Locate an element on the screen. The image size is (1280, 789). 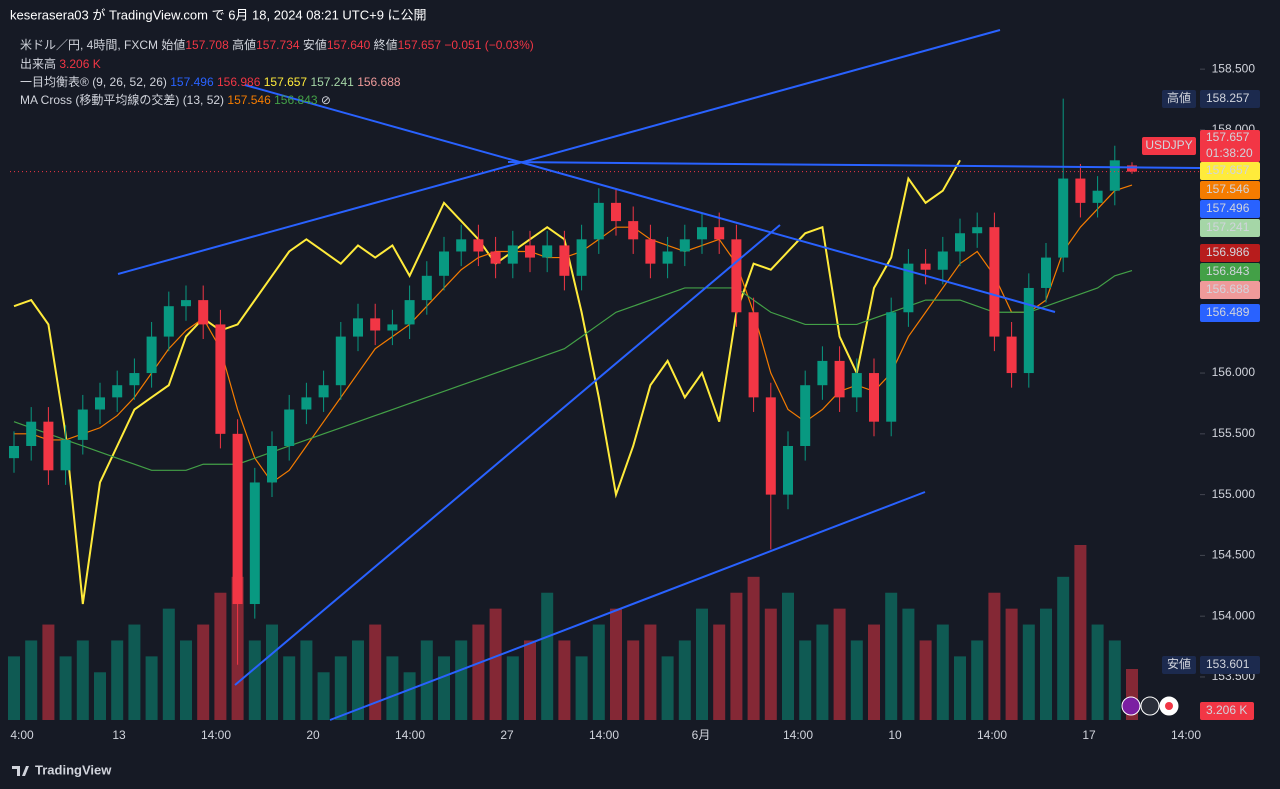
label: 高値 is located at coordinates (244, 44).